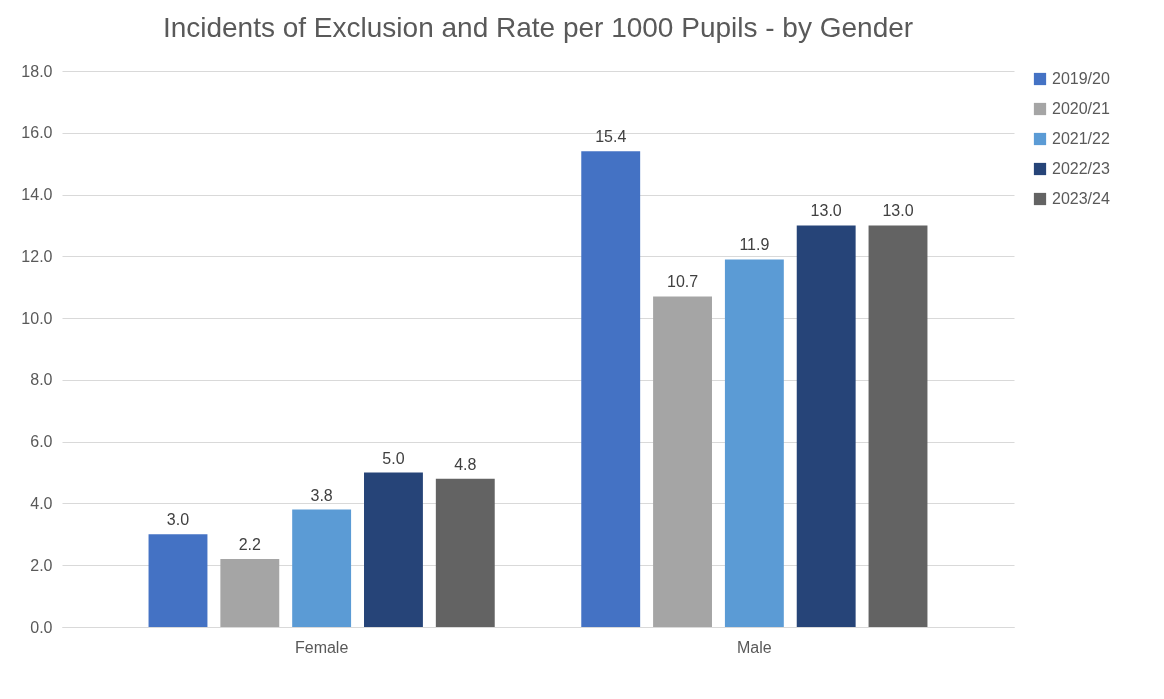 The image size is (1164, 699). I want to click on x-tick-label: Male, so click(754, 647).